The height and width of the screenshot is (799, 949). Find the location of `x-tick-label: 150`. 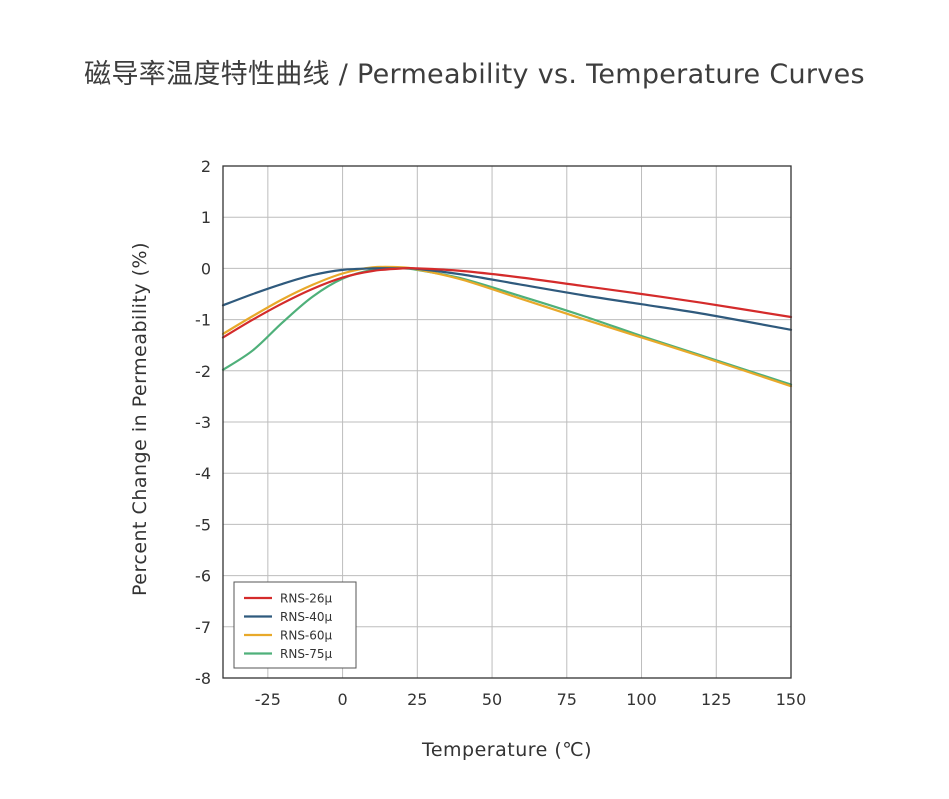

x-tick-label: 150 is located at coordinates (791, 699).